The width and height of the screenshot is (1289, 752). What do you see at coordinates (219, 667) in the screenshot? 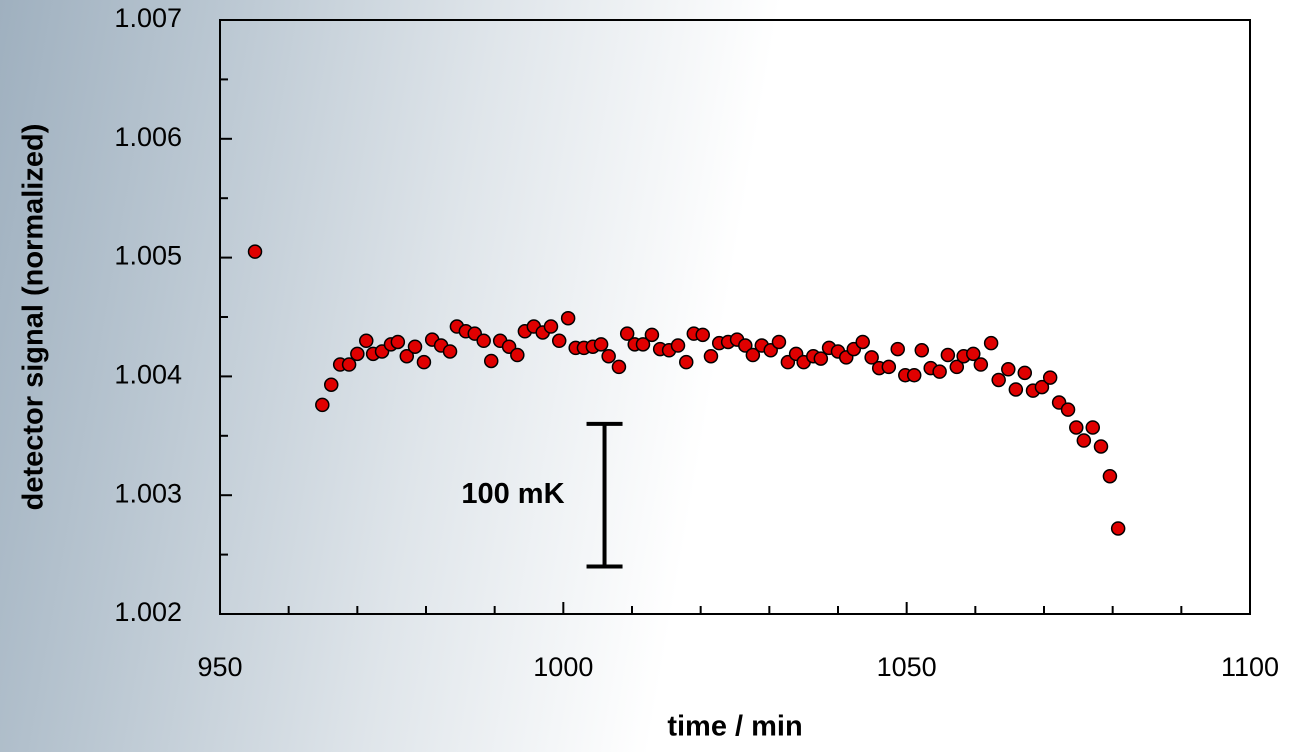
I see `x-tick-label: 950` at bounding box center [219, 667].